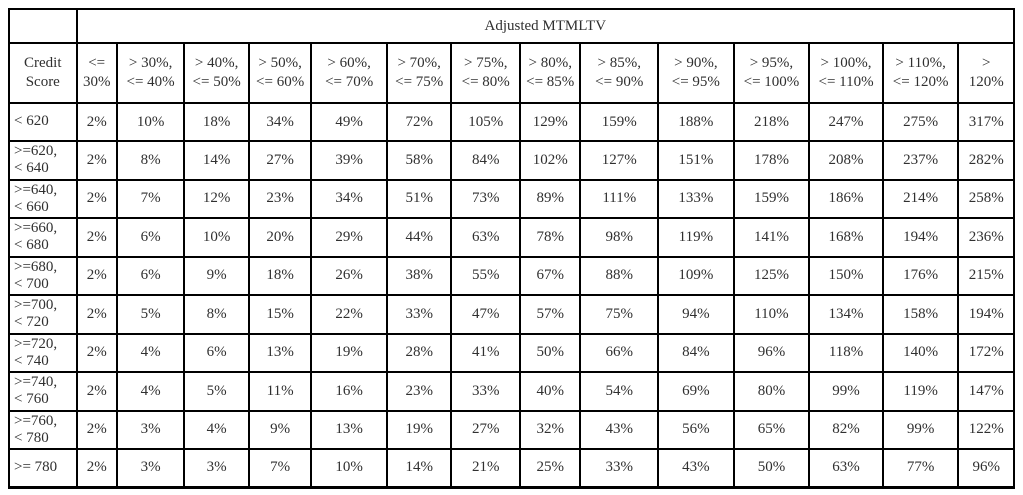 Image resolution: width=1023 pixels, height=495 pixels. I want to click on ltv-range-header: > 100%, <= 110%, so click(846, 73).